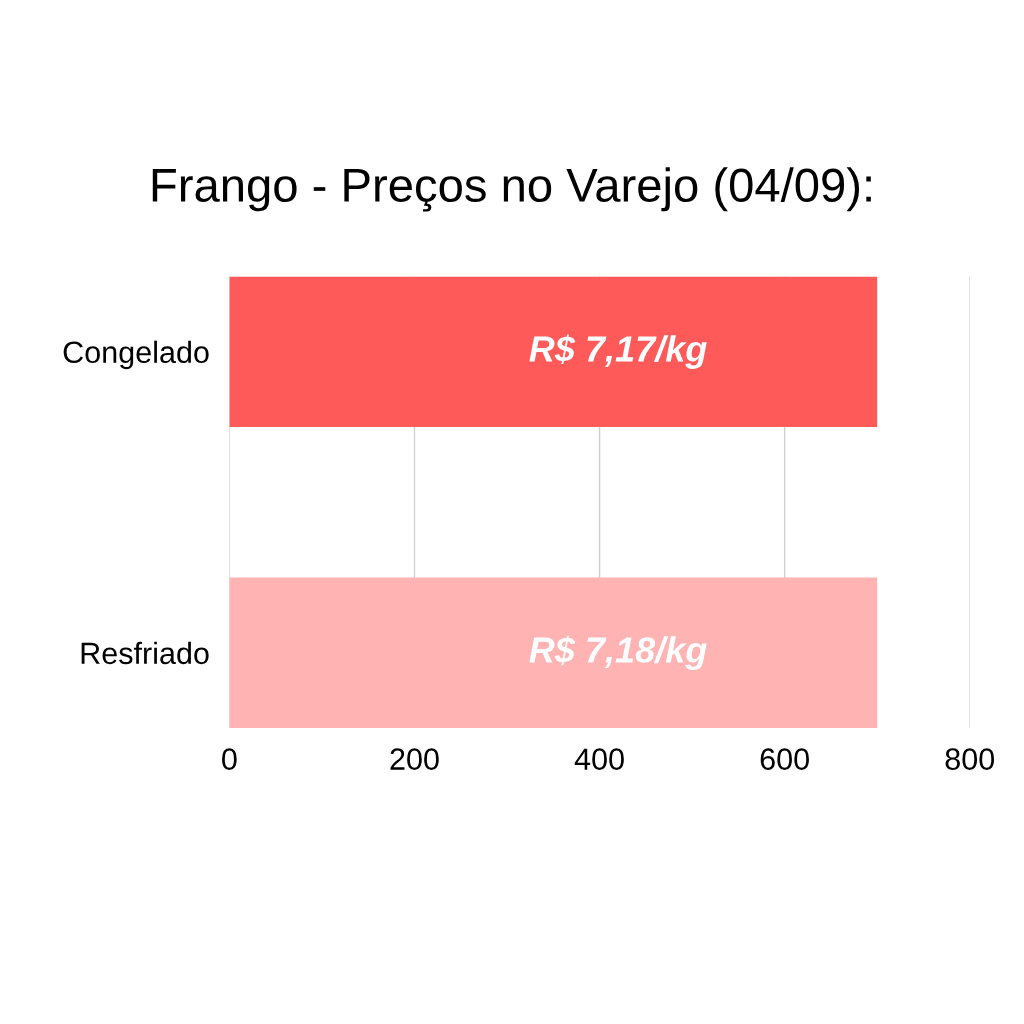 Image resolution: width=1024 pixels, height=1024 pixels. Describe the element at coordinates (970, 759) in the screenshot. I see `x-tick-label: 800` at that location.